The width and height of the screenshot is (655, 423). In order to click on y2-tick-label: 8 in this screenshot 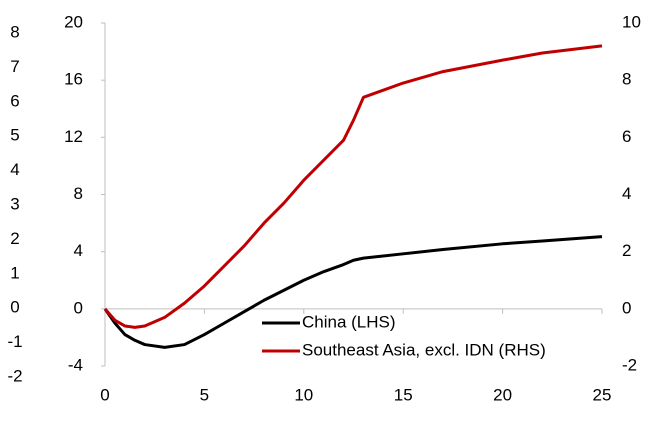, I will do `click(626, 79)`.